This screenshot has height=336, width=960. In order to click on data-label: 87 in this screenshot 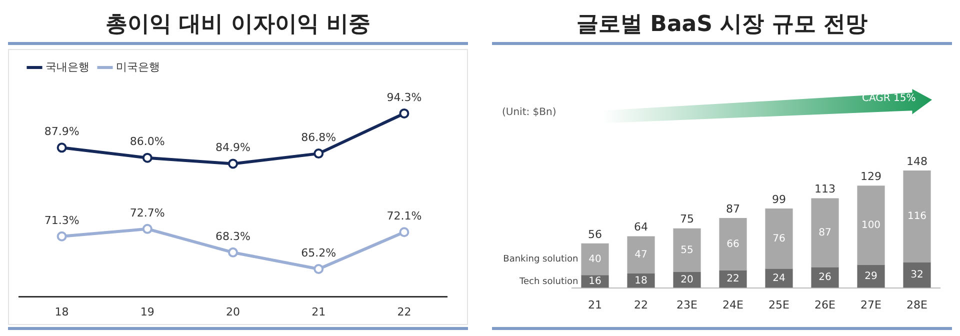, I will do `click(825, 232)`.